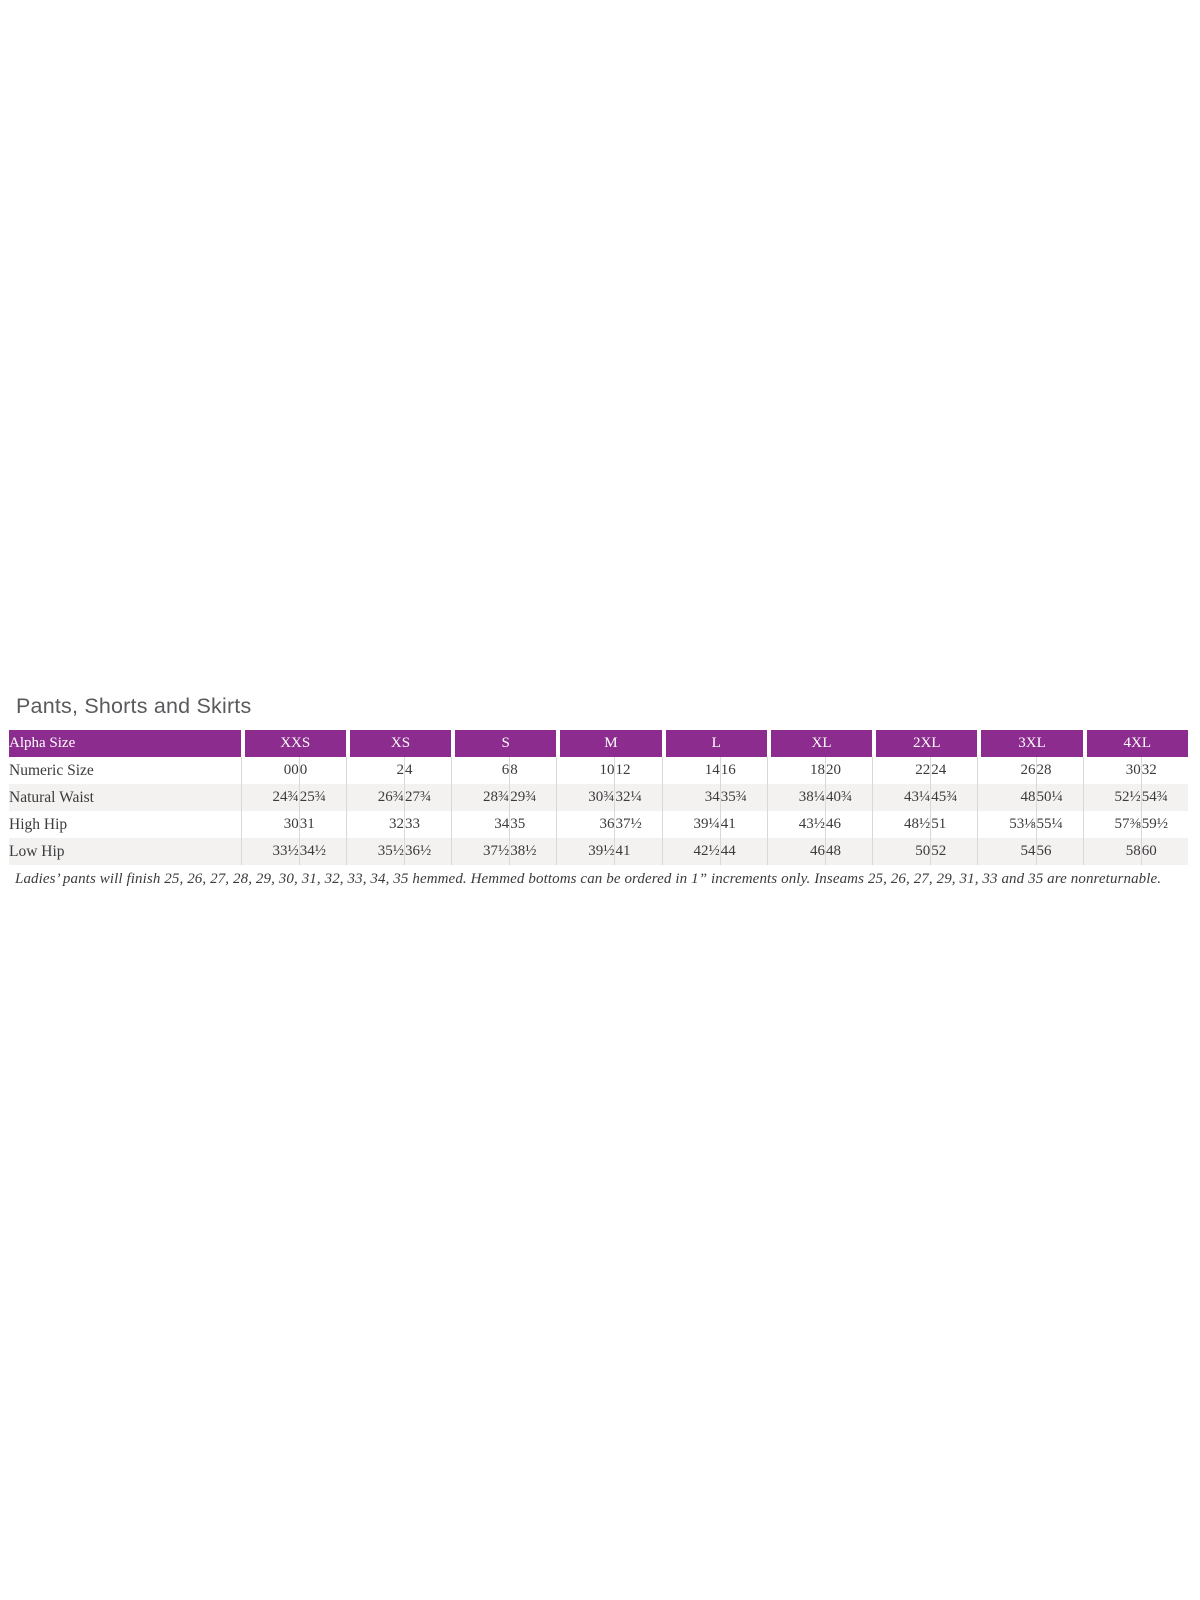 Image resolution: width=1200 pixels, height=1600 pixels. Describe the element at coordinates (533, 851) in the screenshot. I see `size-value-cell: 38½` at that location.